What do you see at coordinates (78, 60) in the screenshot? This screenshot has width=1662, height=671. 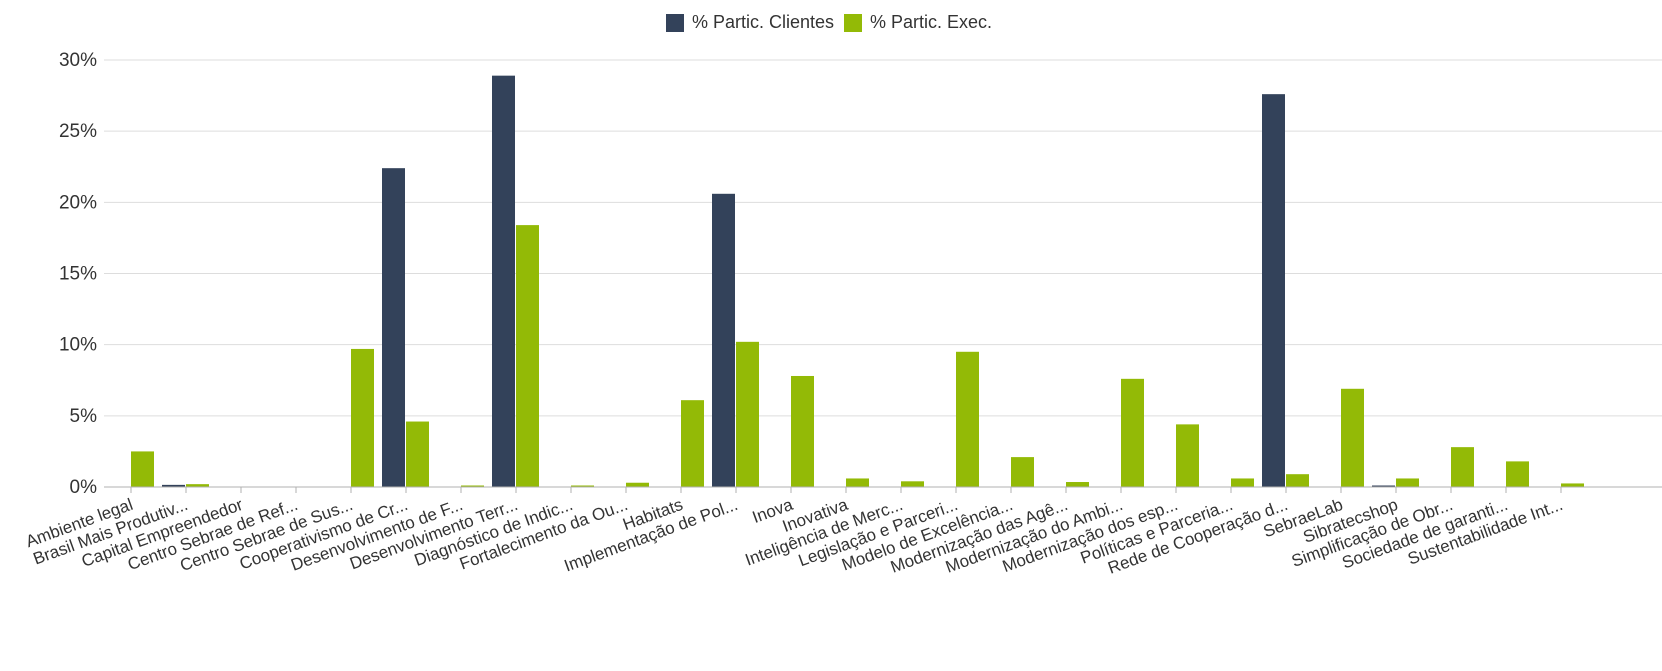 I see `y-tick-label: 30%` at bounding box center [78, 60].